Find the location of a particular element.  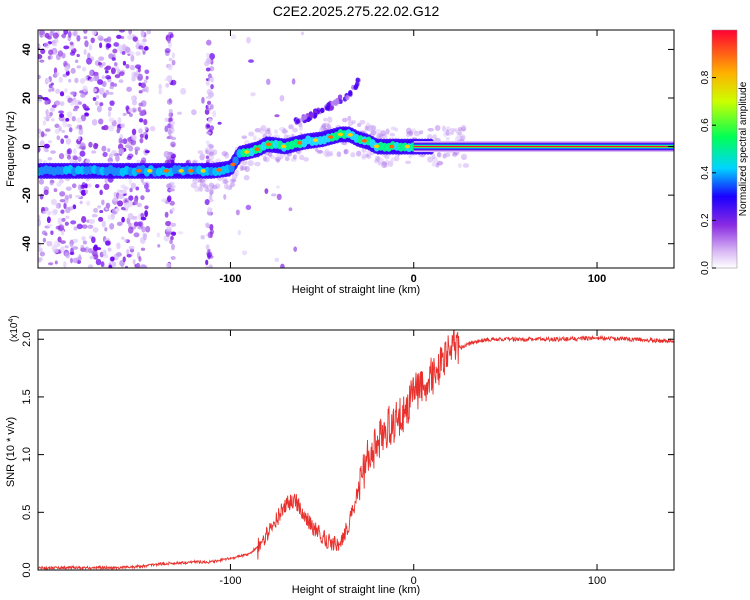

branch-point is located at coordinates (303, 118).